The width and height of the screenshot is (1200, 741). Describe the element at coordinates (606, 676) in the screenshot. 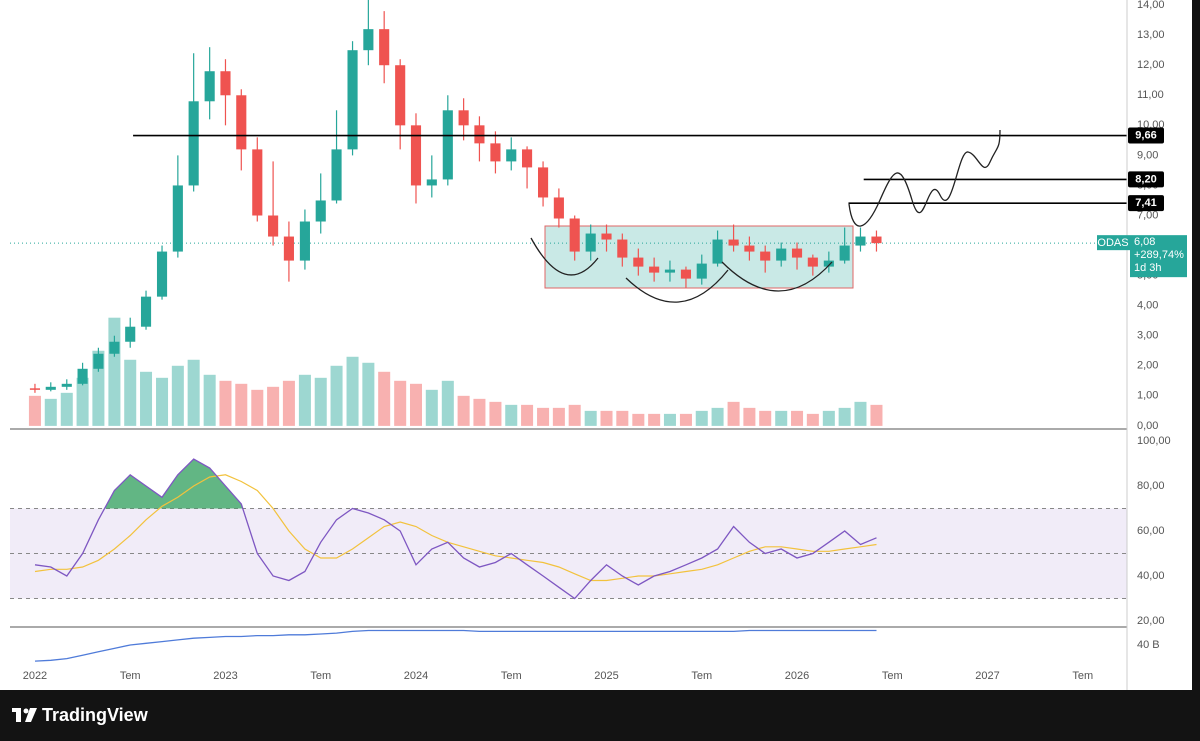

I see `x-tick-label: 2025` at that location.